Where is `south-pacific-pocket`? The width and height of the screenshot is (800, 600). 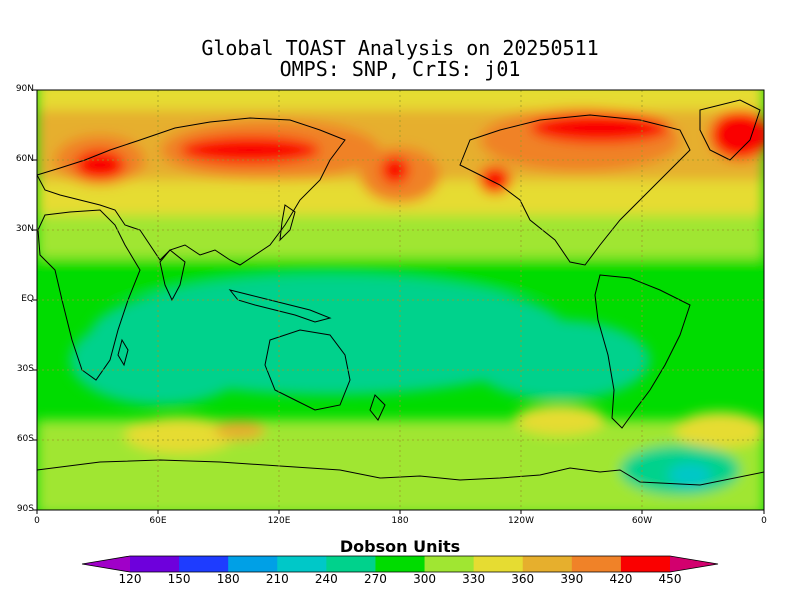
south-pacific-pocket is located at coordinates (560, 420).